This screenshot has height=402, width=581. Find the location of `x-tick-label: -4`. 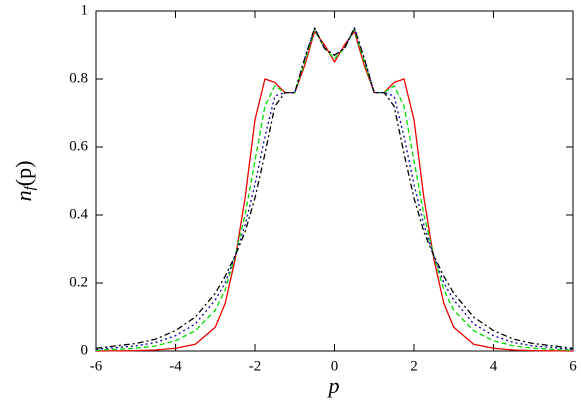

x-tick-label: -4 is located at coordinates (175, 366).